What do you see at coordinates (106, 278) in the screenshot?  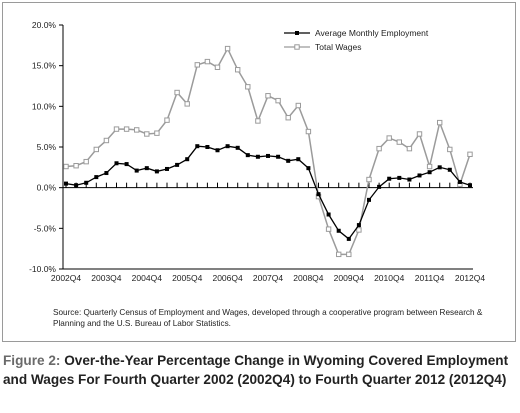 I see `x-tick-label: 2003Q4` at bounding box center [106, 278].